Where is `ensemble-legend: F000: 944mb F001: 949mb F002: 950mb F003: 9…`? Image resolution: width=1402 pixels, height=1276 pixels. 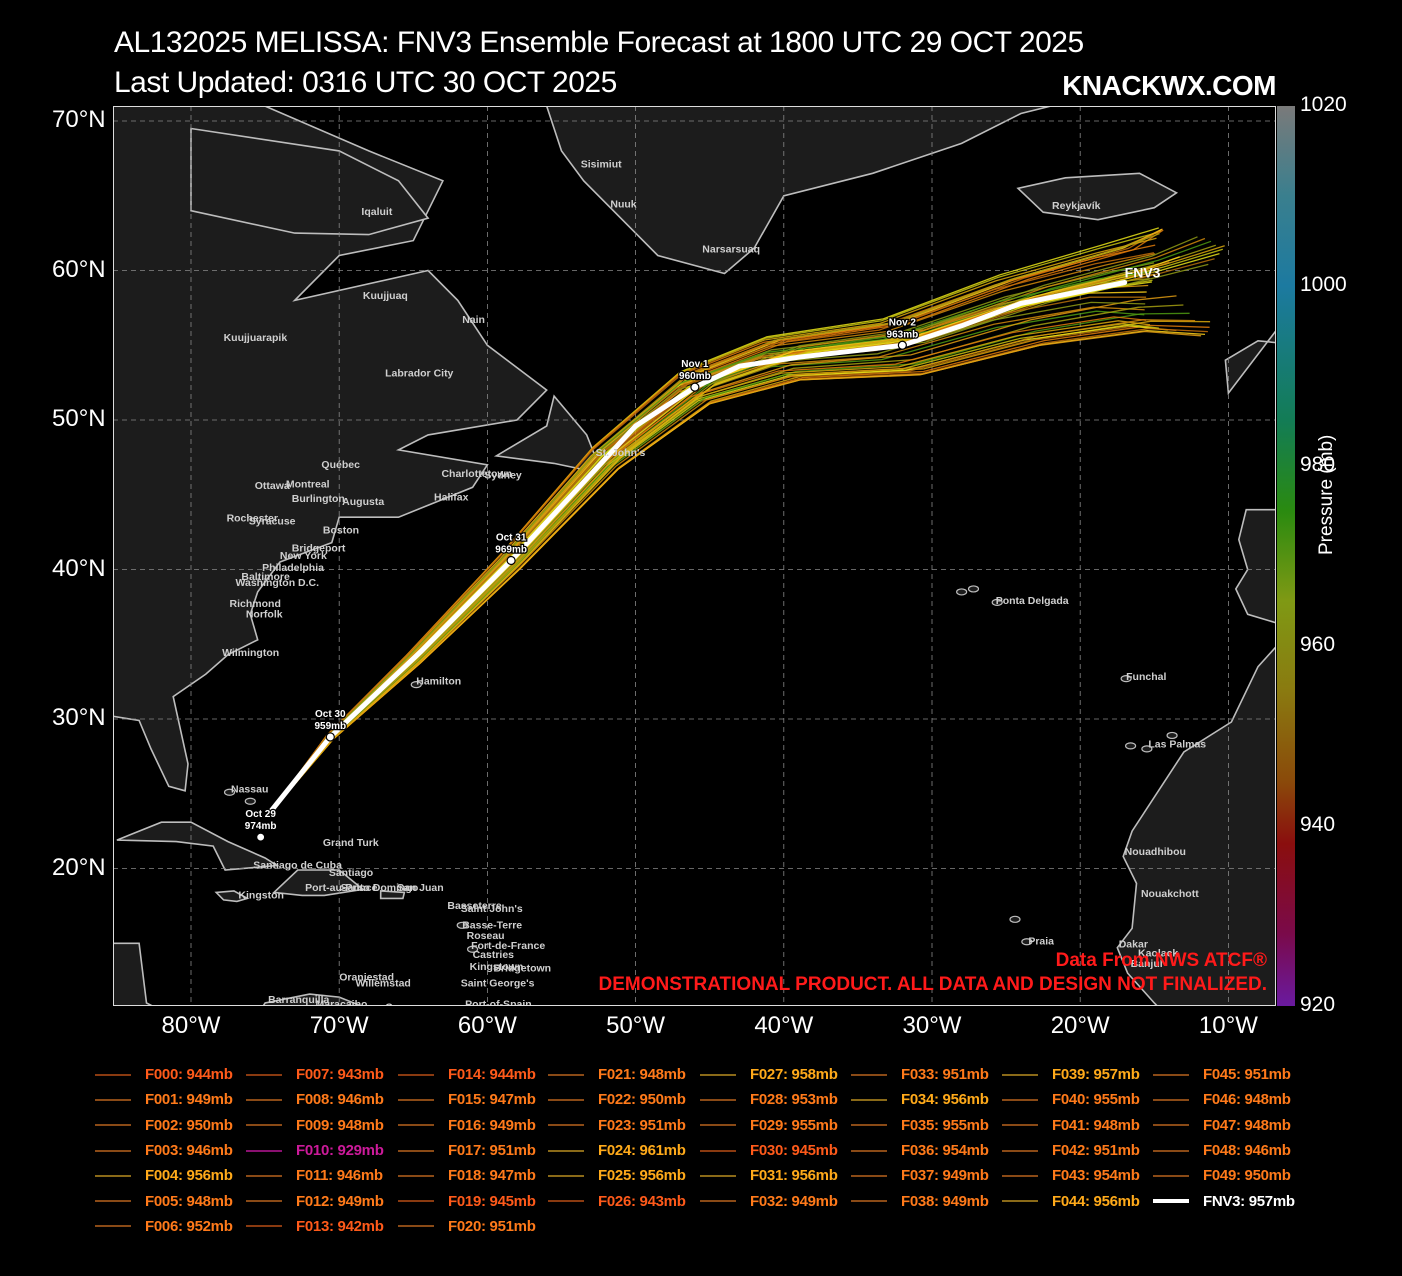 ensemble-legend: F000: 944mb F001: 949mb F002: 950mb F003: 9… is located at coordinates (745, 1152).